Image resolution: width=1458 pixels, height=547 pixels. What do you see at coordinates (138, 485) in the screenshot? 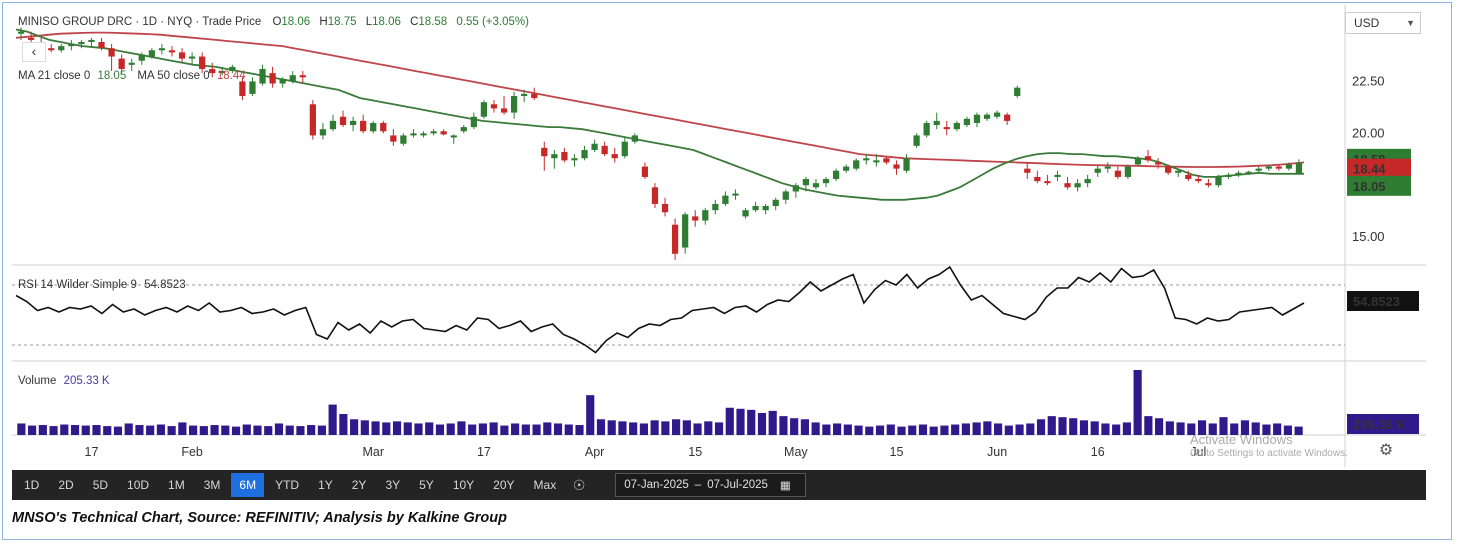
I see `range-button-10d: 10D` at bounding box center [138, 485].